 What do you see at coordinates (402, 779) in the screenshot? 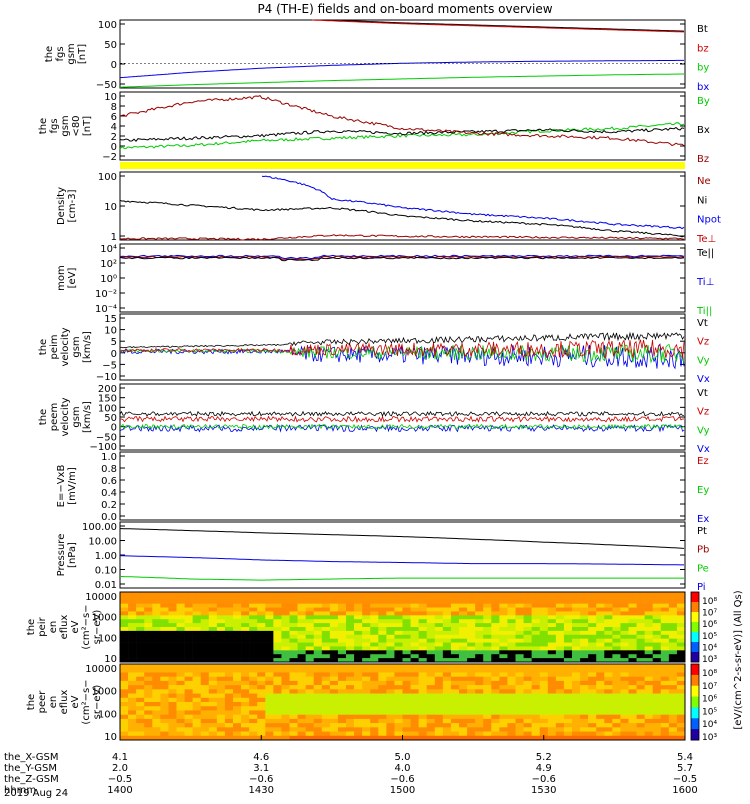
I see `x-tick-label: −0.6` at bounding box center [402, 779].